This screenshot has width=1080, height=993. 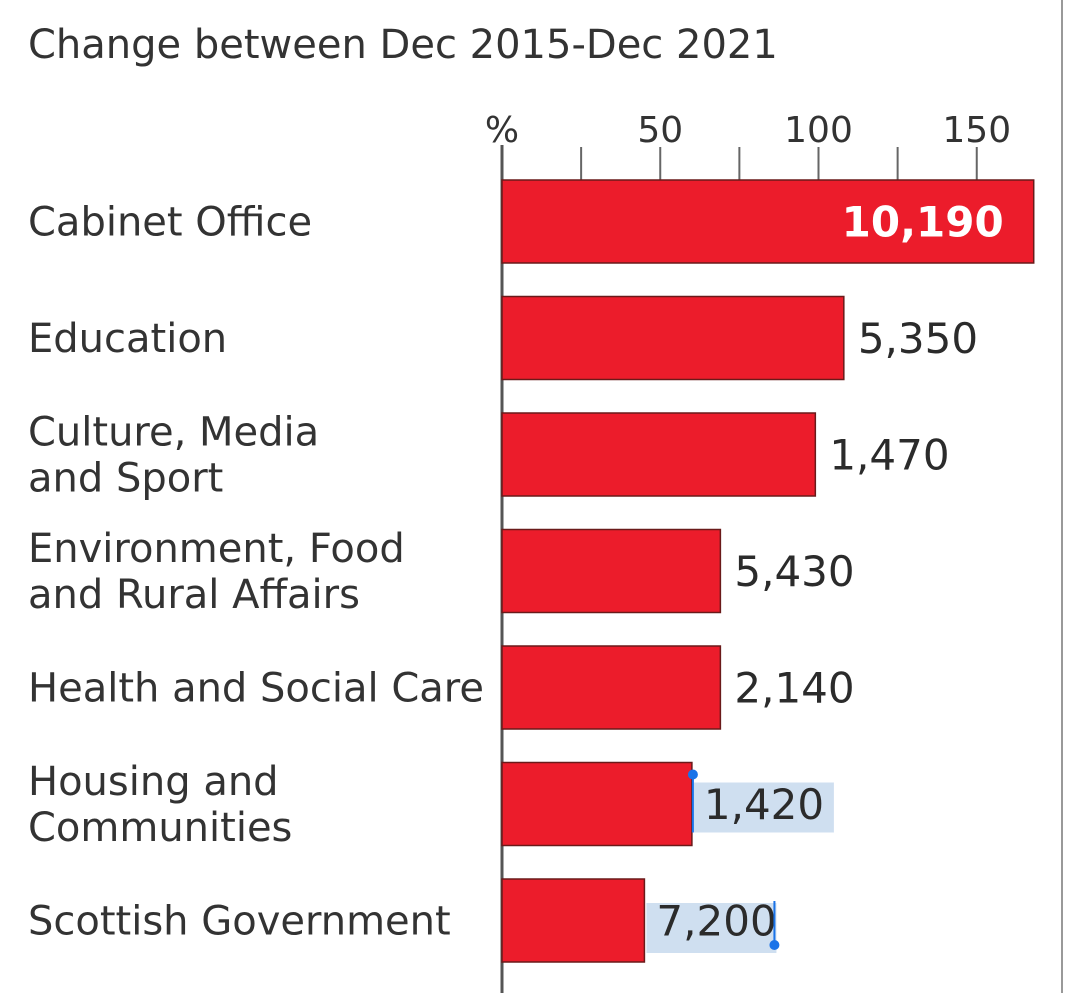 I want to click on x-tick-label: 50, so click(x=660, y=130).